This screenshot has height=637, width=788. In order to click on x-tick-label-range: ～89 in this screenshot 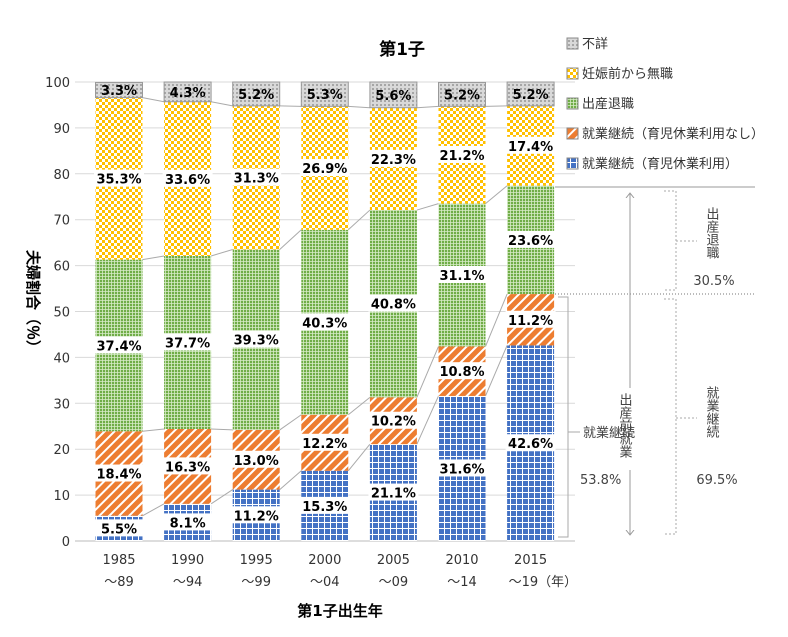, I will do `click(119, 582)`.